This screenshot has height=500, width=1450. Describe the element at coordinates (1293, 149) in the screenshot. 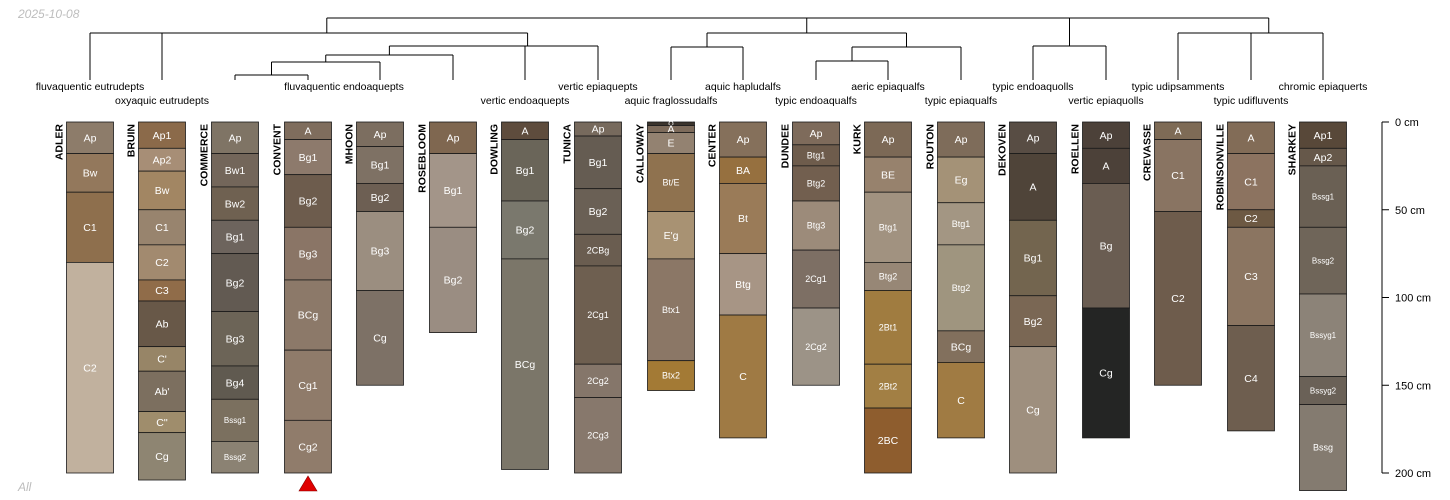

I see `profile-name: SHARKEY` at that location.